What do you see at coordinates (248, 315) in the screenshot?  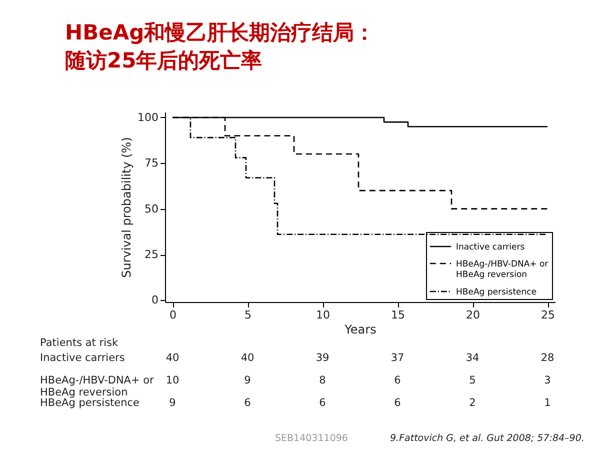 I see `x-tick-label: 5` at bounding box center [248, 315].